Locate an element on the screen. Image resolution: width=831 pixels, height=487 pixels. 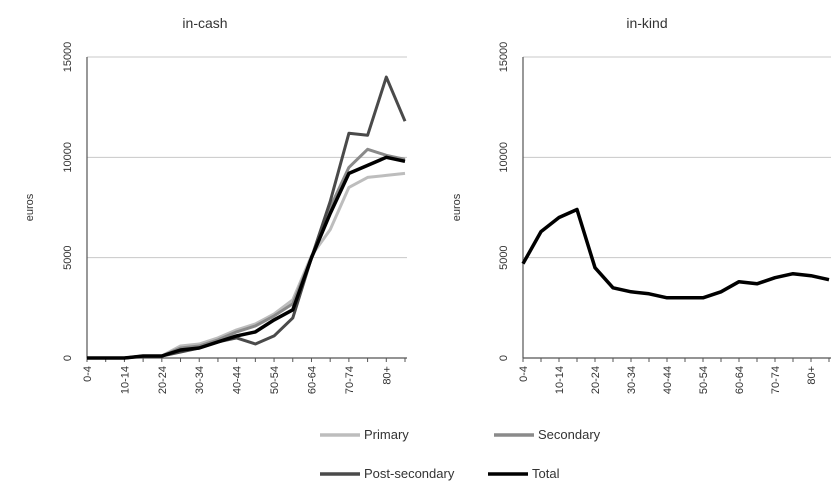
chart-title: in-cash is located at coordinates (204, 23).